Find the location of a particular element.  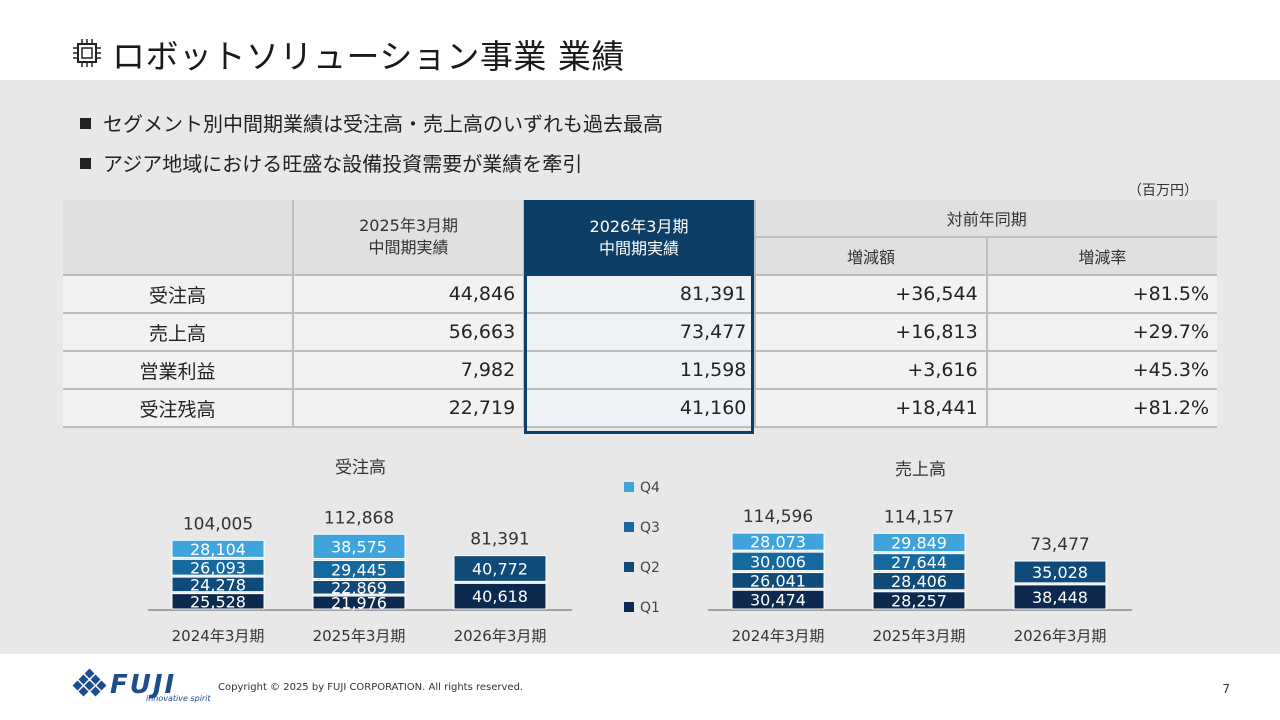

legend-q4: Q4 is located at coordinates (642, 488).